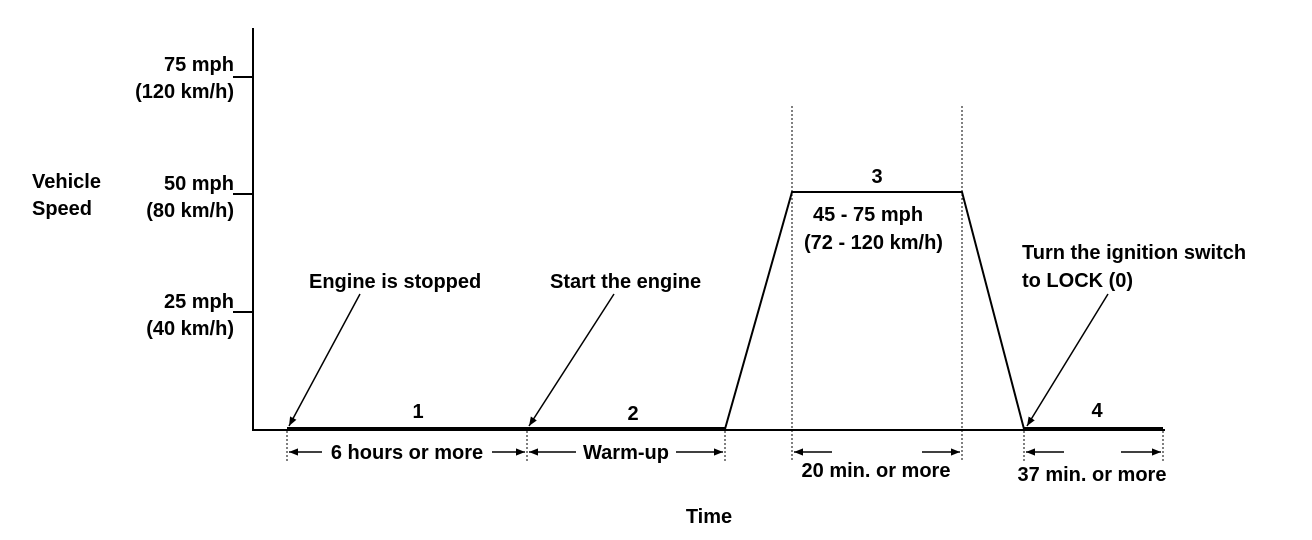 The image size is (1312, 540). What do you see at coordinates (199, 65) in the screenshot?
I see `y-tick-75-mph: 75 mph` at bounding box center [199, 65].